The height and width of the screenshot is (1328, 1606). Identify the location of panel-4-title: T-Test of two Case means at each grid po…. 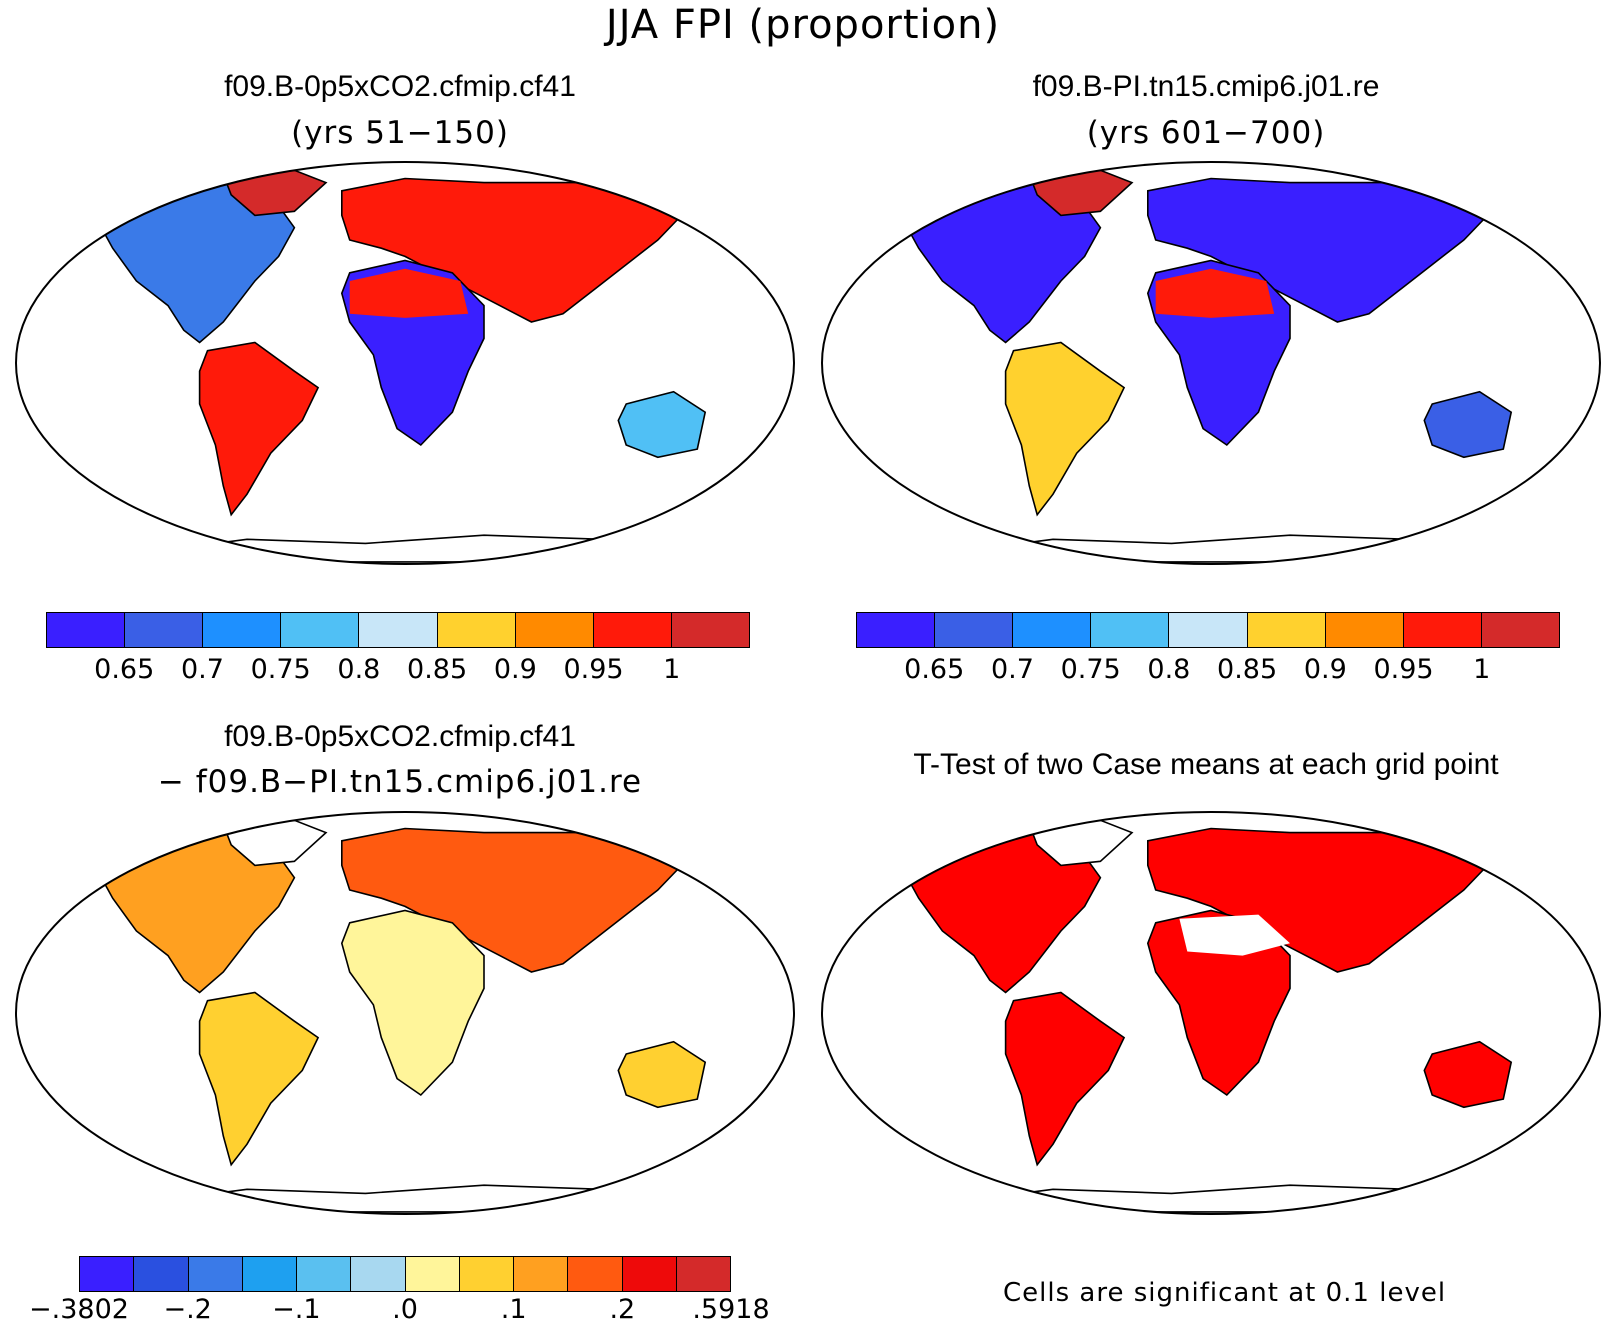
(1206, 764).